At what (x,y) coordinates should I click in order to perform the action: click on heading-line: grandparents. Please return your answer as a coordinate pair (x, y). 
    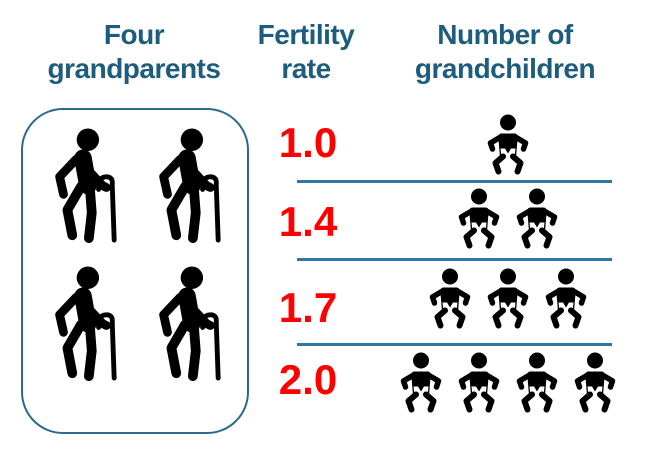
    Looking at the image, I should click on (134, 68).